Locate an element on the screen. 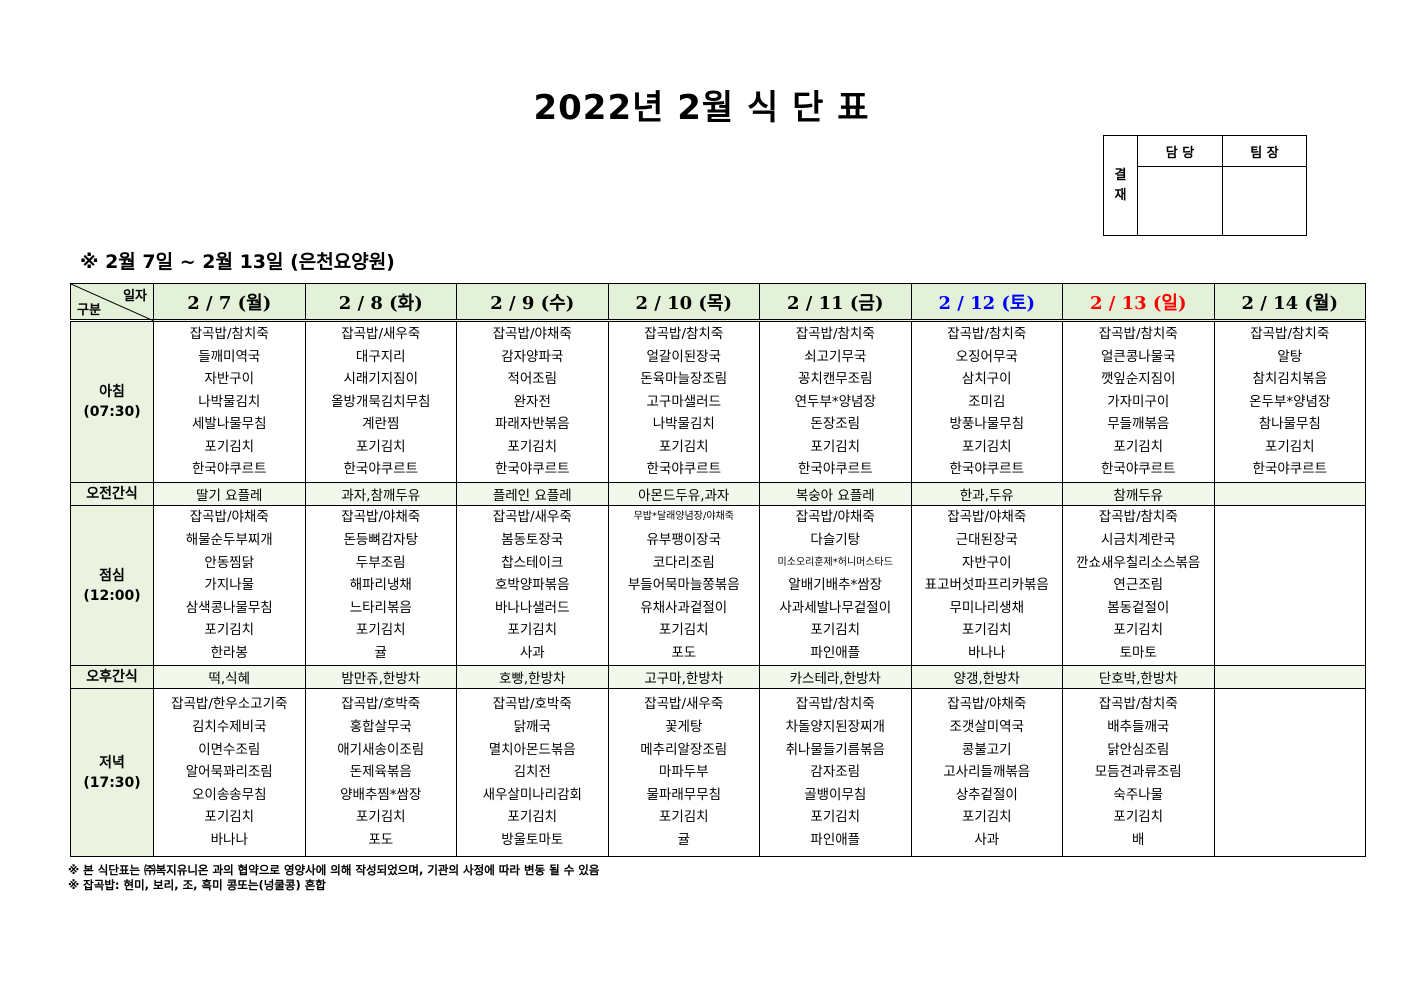 The width and height of the screenshot is (1403, 992). date-header: 2 / 13 (일) is located at coordinates (1138, 302).